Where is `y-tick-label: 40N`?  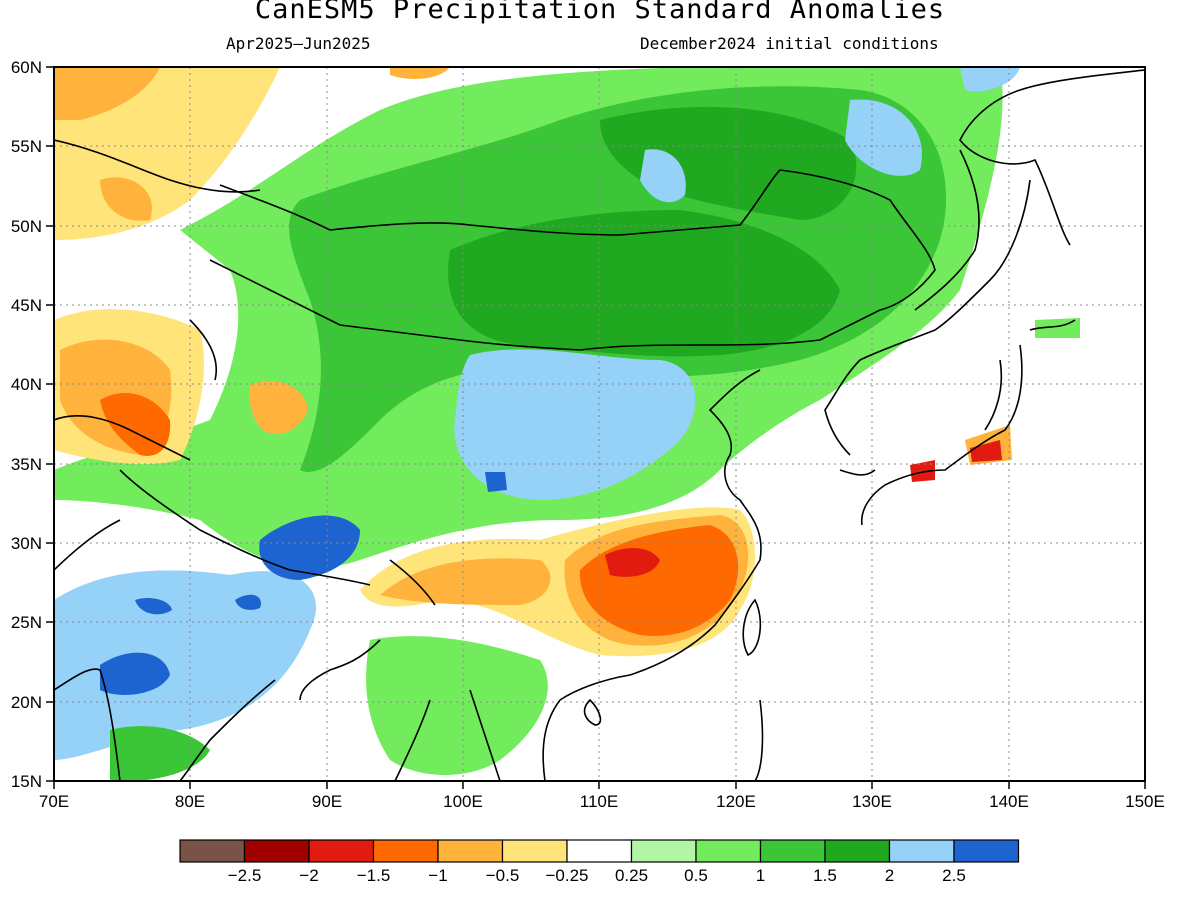
y-tick-label: 40N is located at coordinates (26, 384).